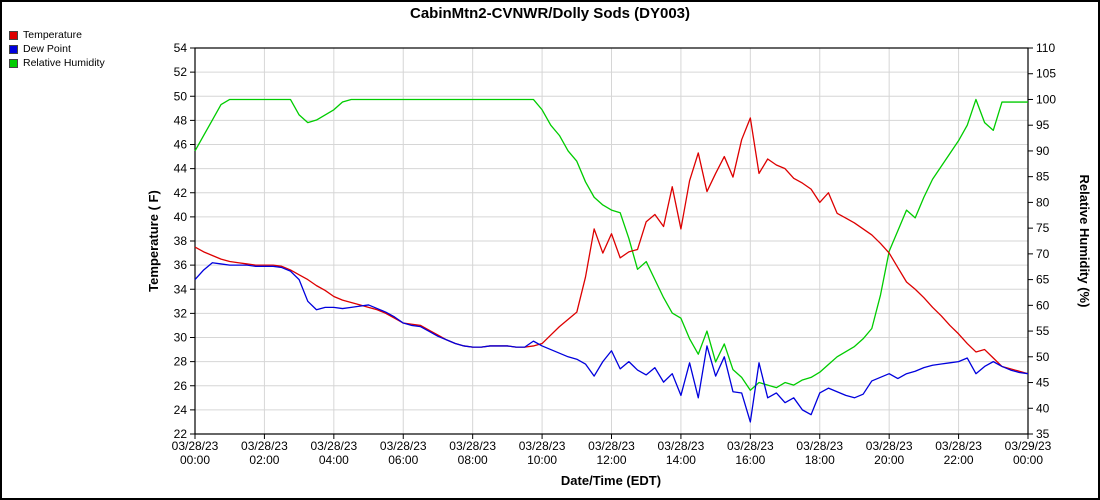  Describe the element at coordinates (473, 460) in the screenshot. I see `x-tick-time-label: 08:00` at that location.